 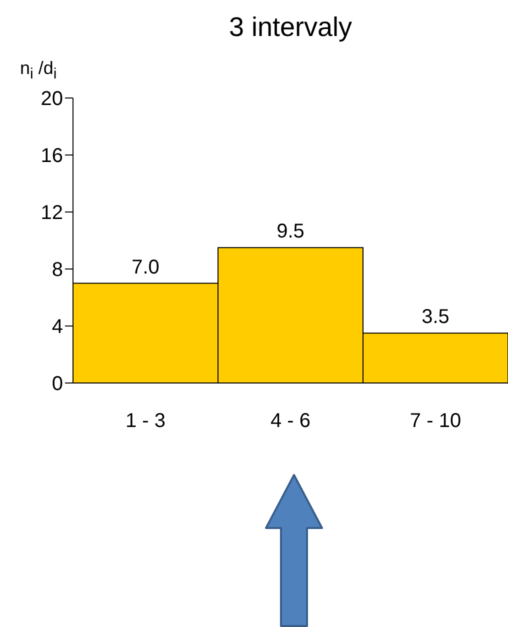 What do you see at coordinates (145, 421) in the screenshot?
I see `x-tick-label: 1 - 3` at bounding box center [145, 421].